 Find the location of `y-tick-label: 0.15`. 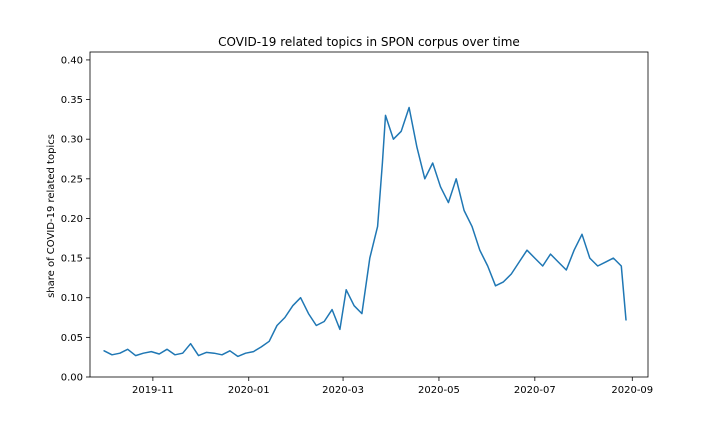

y-tick-label: 0.15 is located at coordinates (72, 259).